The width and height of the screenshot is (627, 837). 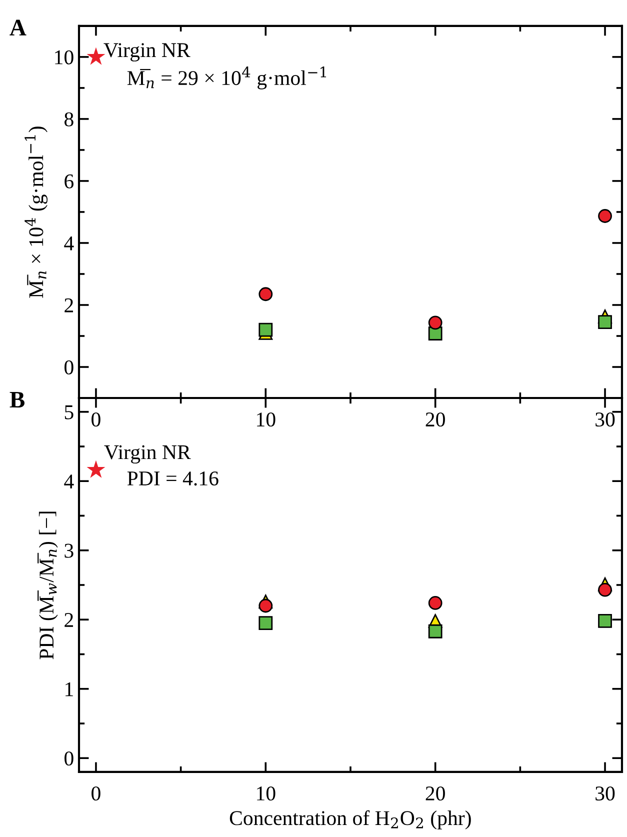 I want to click on y-tick-label: 8, so click(x=69, y=119).